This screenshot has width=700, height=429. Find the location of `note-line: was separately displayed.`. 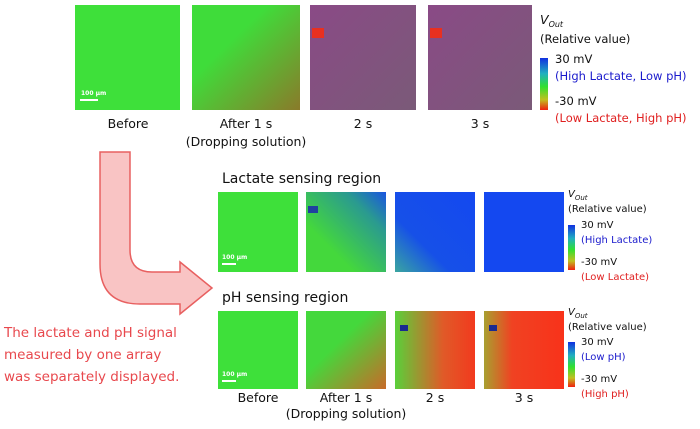

note-line: was separately displayed. is located at coordinates (91, 377).